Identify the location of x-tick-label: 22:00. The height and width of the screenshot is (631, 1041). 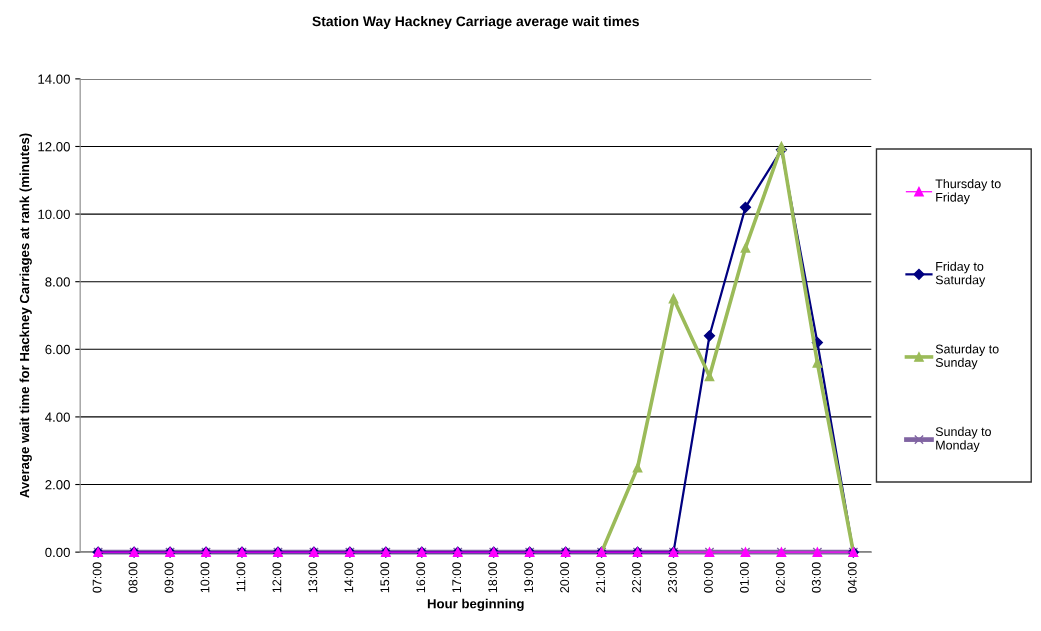
(636, 577).